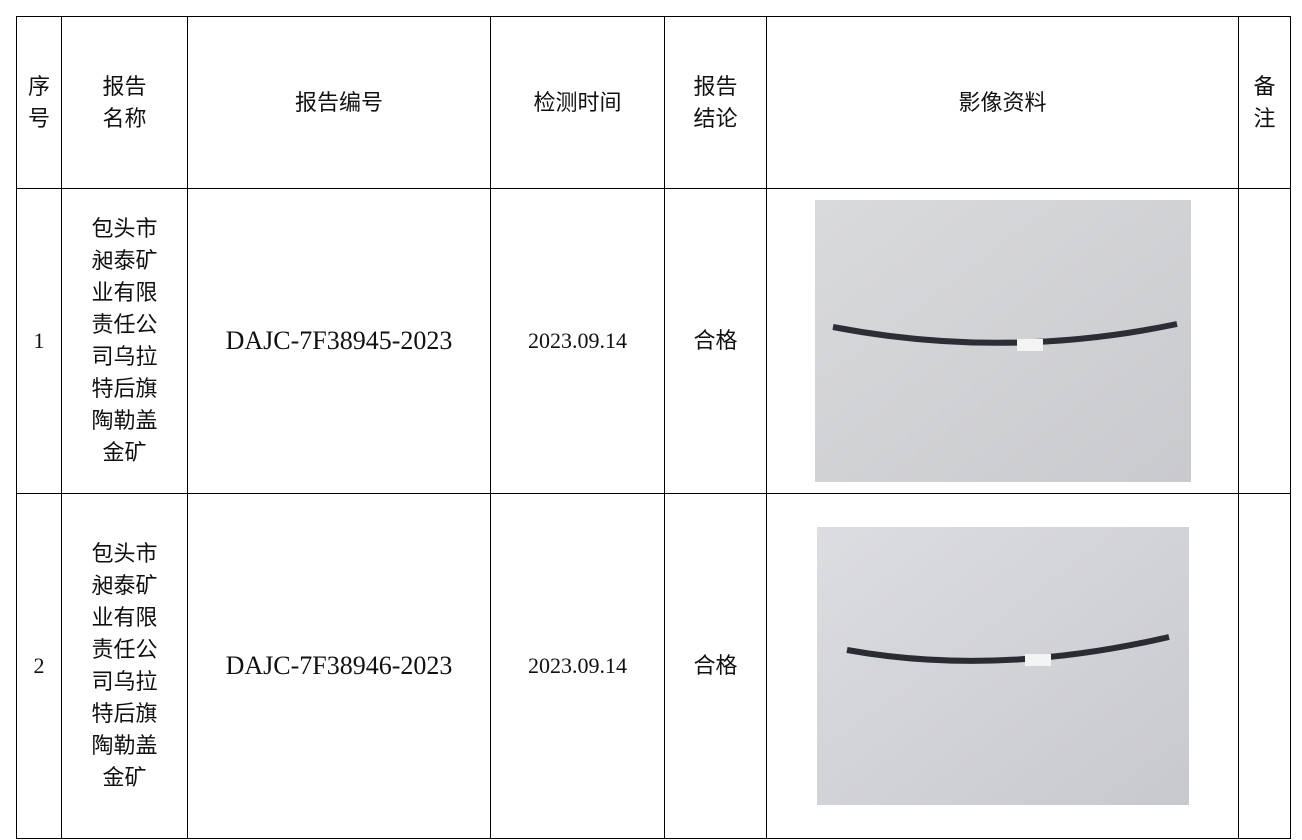 This screenshot has width=1302, height=840. I want to click on header-cell: 报告名称, so click(124, 102).